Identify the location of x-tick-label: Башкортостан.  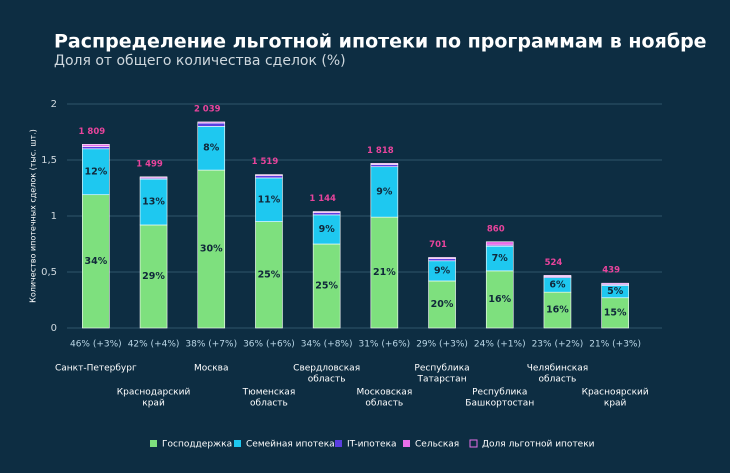
(499, 404).